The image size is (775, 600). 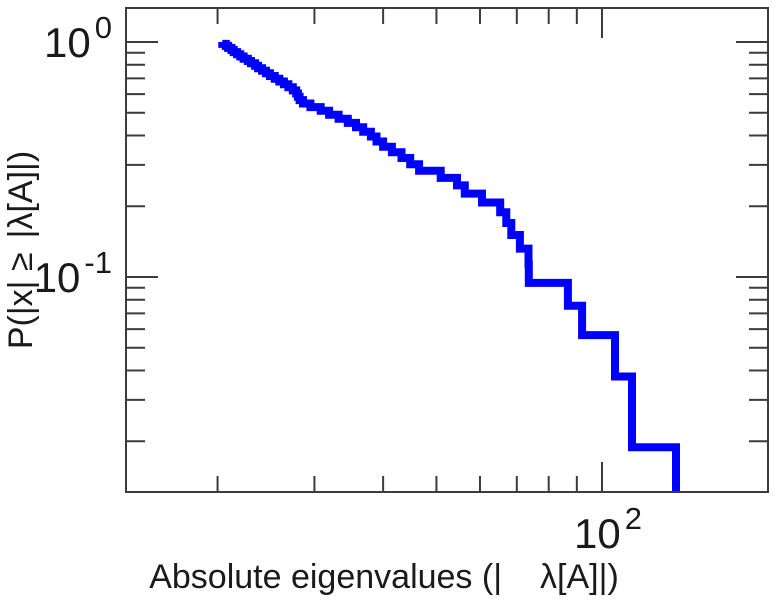 What do you see at coordinates (384, 577) in the screenshot?
I see `x-axis-title: Absolute eigenvalues (| λ[A]|)` at bounding box center [384, 577].